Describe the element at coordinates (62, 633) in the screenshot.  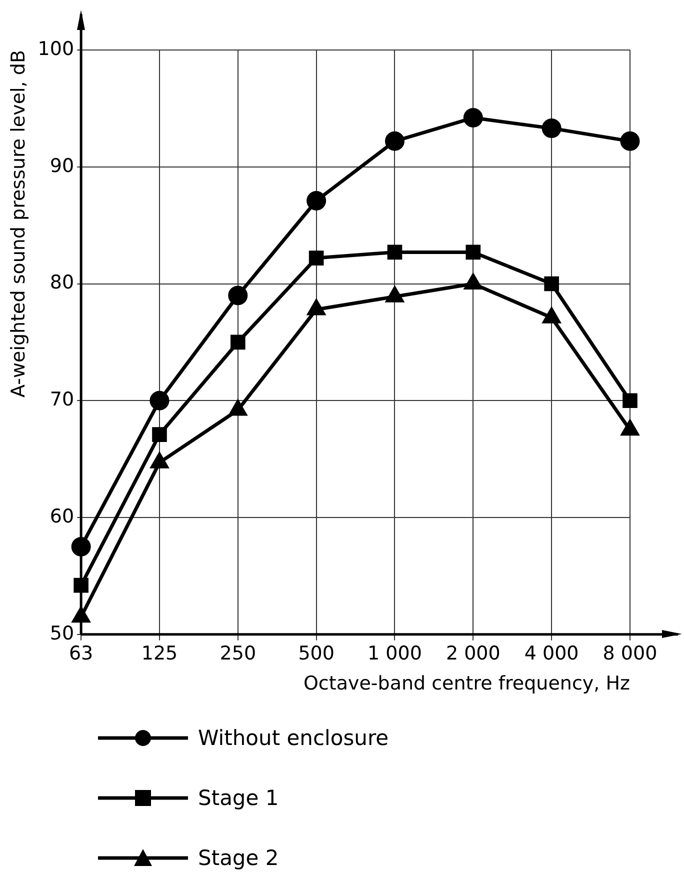
I see `y-tick-label: 50` at that location.